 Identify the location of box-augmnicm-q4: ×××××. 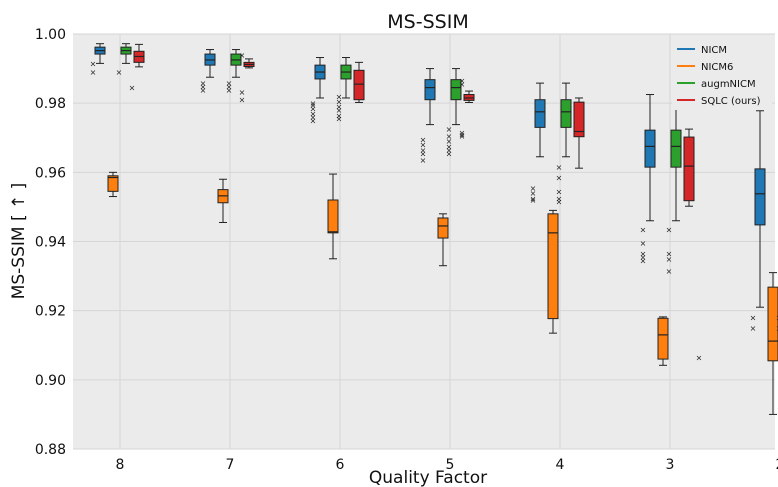
(564, 144).